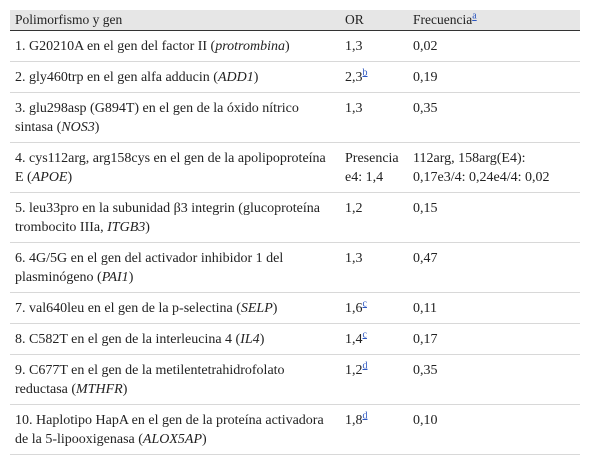  What do you see at coordinates (115, 277) in the screenshot?
I see `gene-symbol: PAI1` at bounding box center [115, 277].